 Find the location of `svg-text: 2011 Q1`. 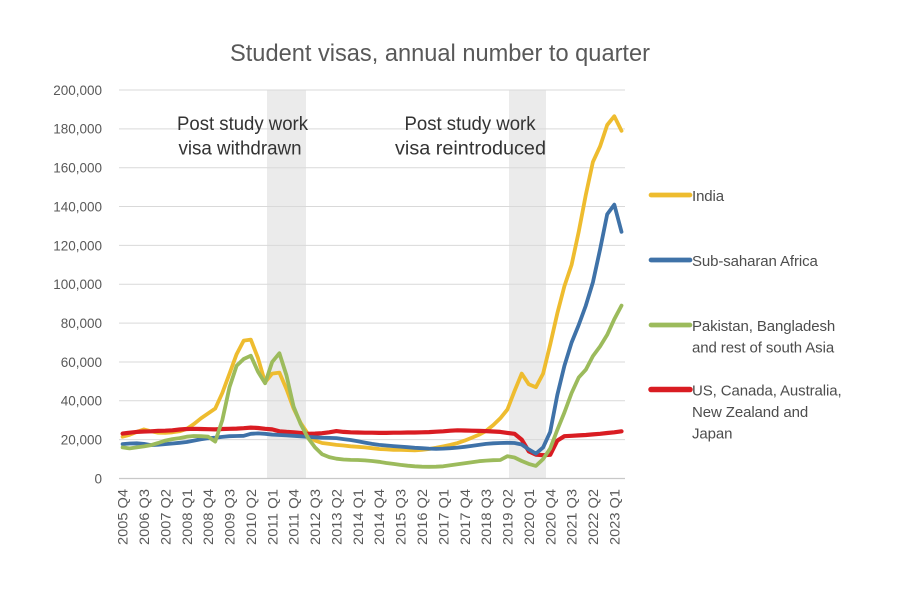

svg-text: 2011 Q1 is located at coordinates (272, 517).